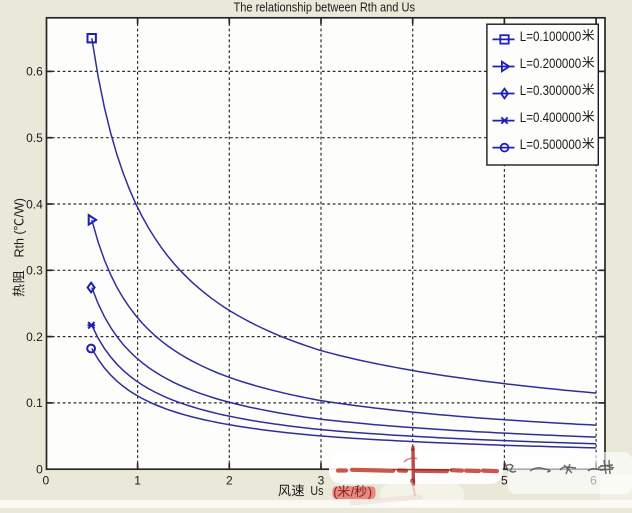 Image resolution: width=632 pixels, height=513 pixels. I want to click on svg-text: Us, so click(316, 490).